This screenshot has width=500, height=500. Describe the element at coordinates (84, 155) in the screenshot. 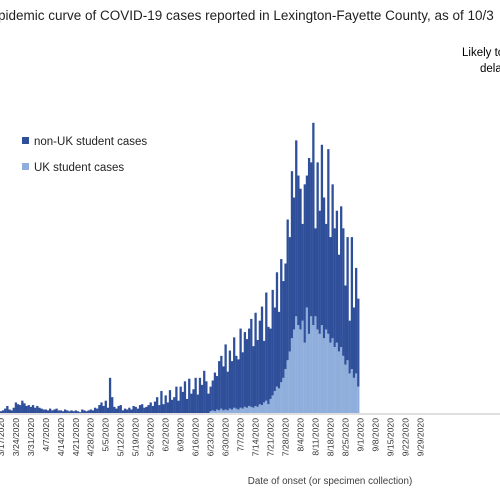

I see `chart-legend: non-UK student cases UK student cases` at that location.